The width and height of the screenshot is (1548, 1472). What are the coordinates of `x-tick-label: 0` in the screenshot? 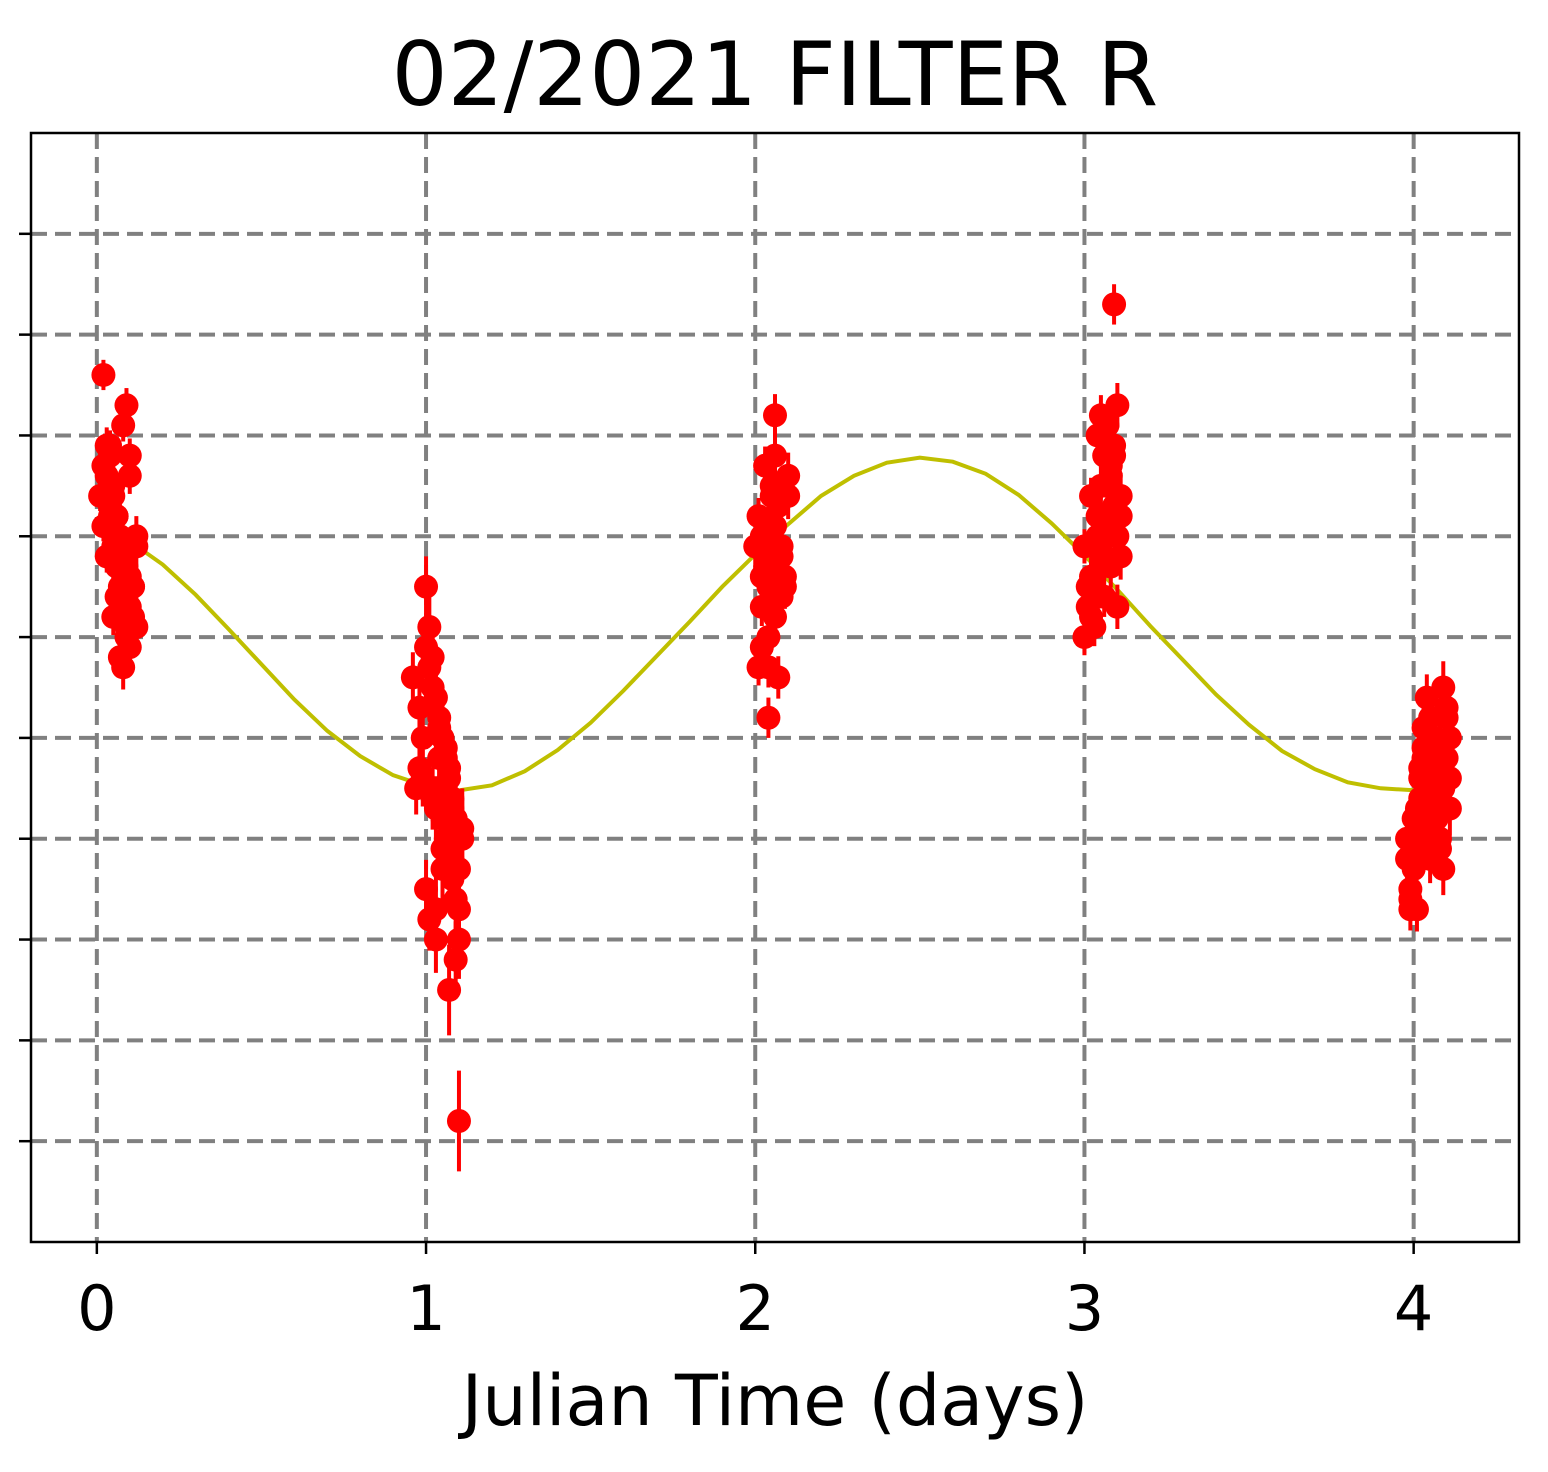 It's located at (96, 1308).